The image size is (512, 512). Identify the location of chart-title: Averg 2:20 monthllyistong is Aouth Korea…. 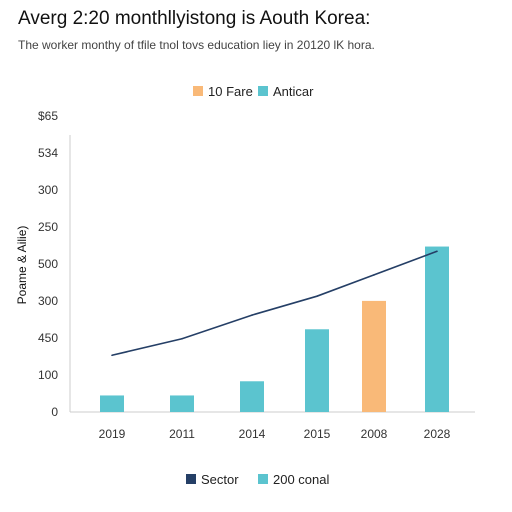
(194, 18).